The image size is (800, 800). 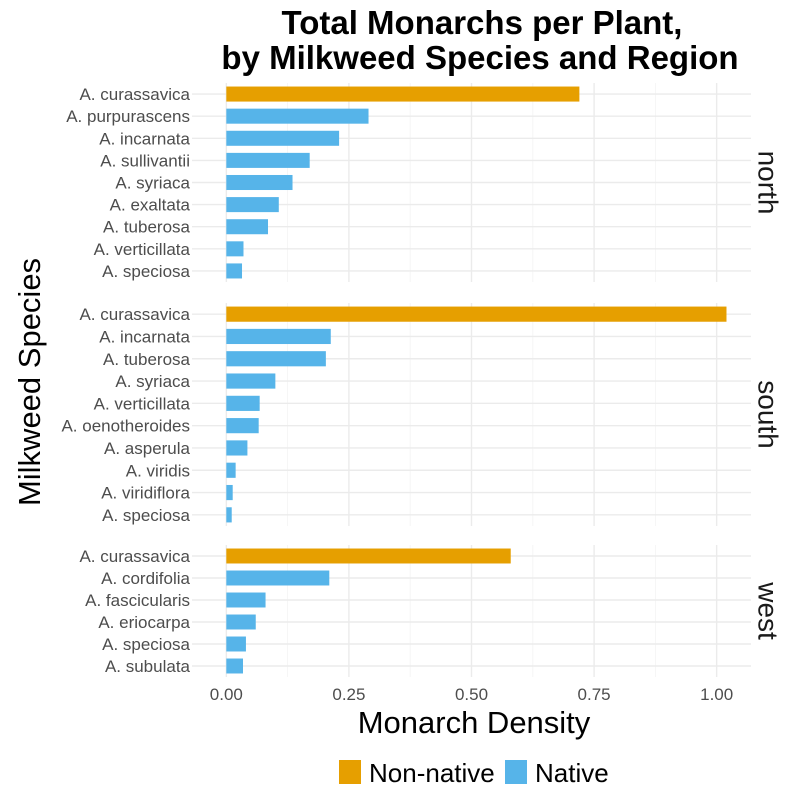 I want to click on y-tick-label: A. viridiflora, so click(x=145, y=493).